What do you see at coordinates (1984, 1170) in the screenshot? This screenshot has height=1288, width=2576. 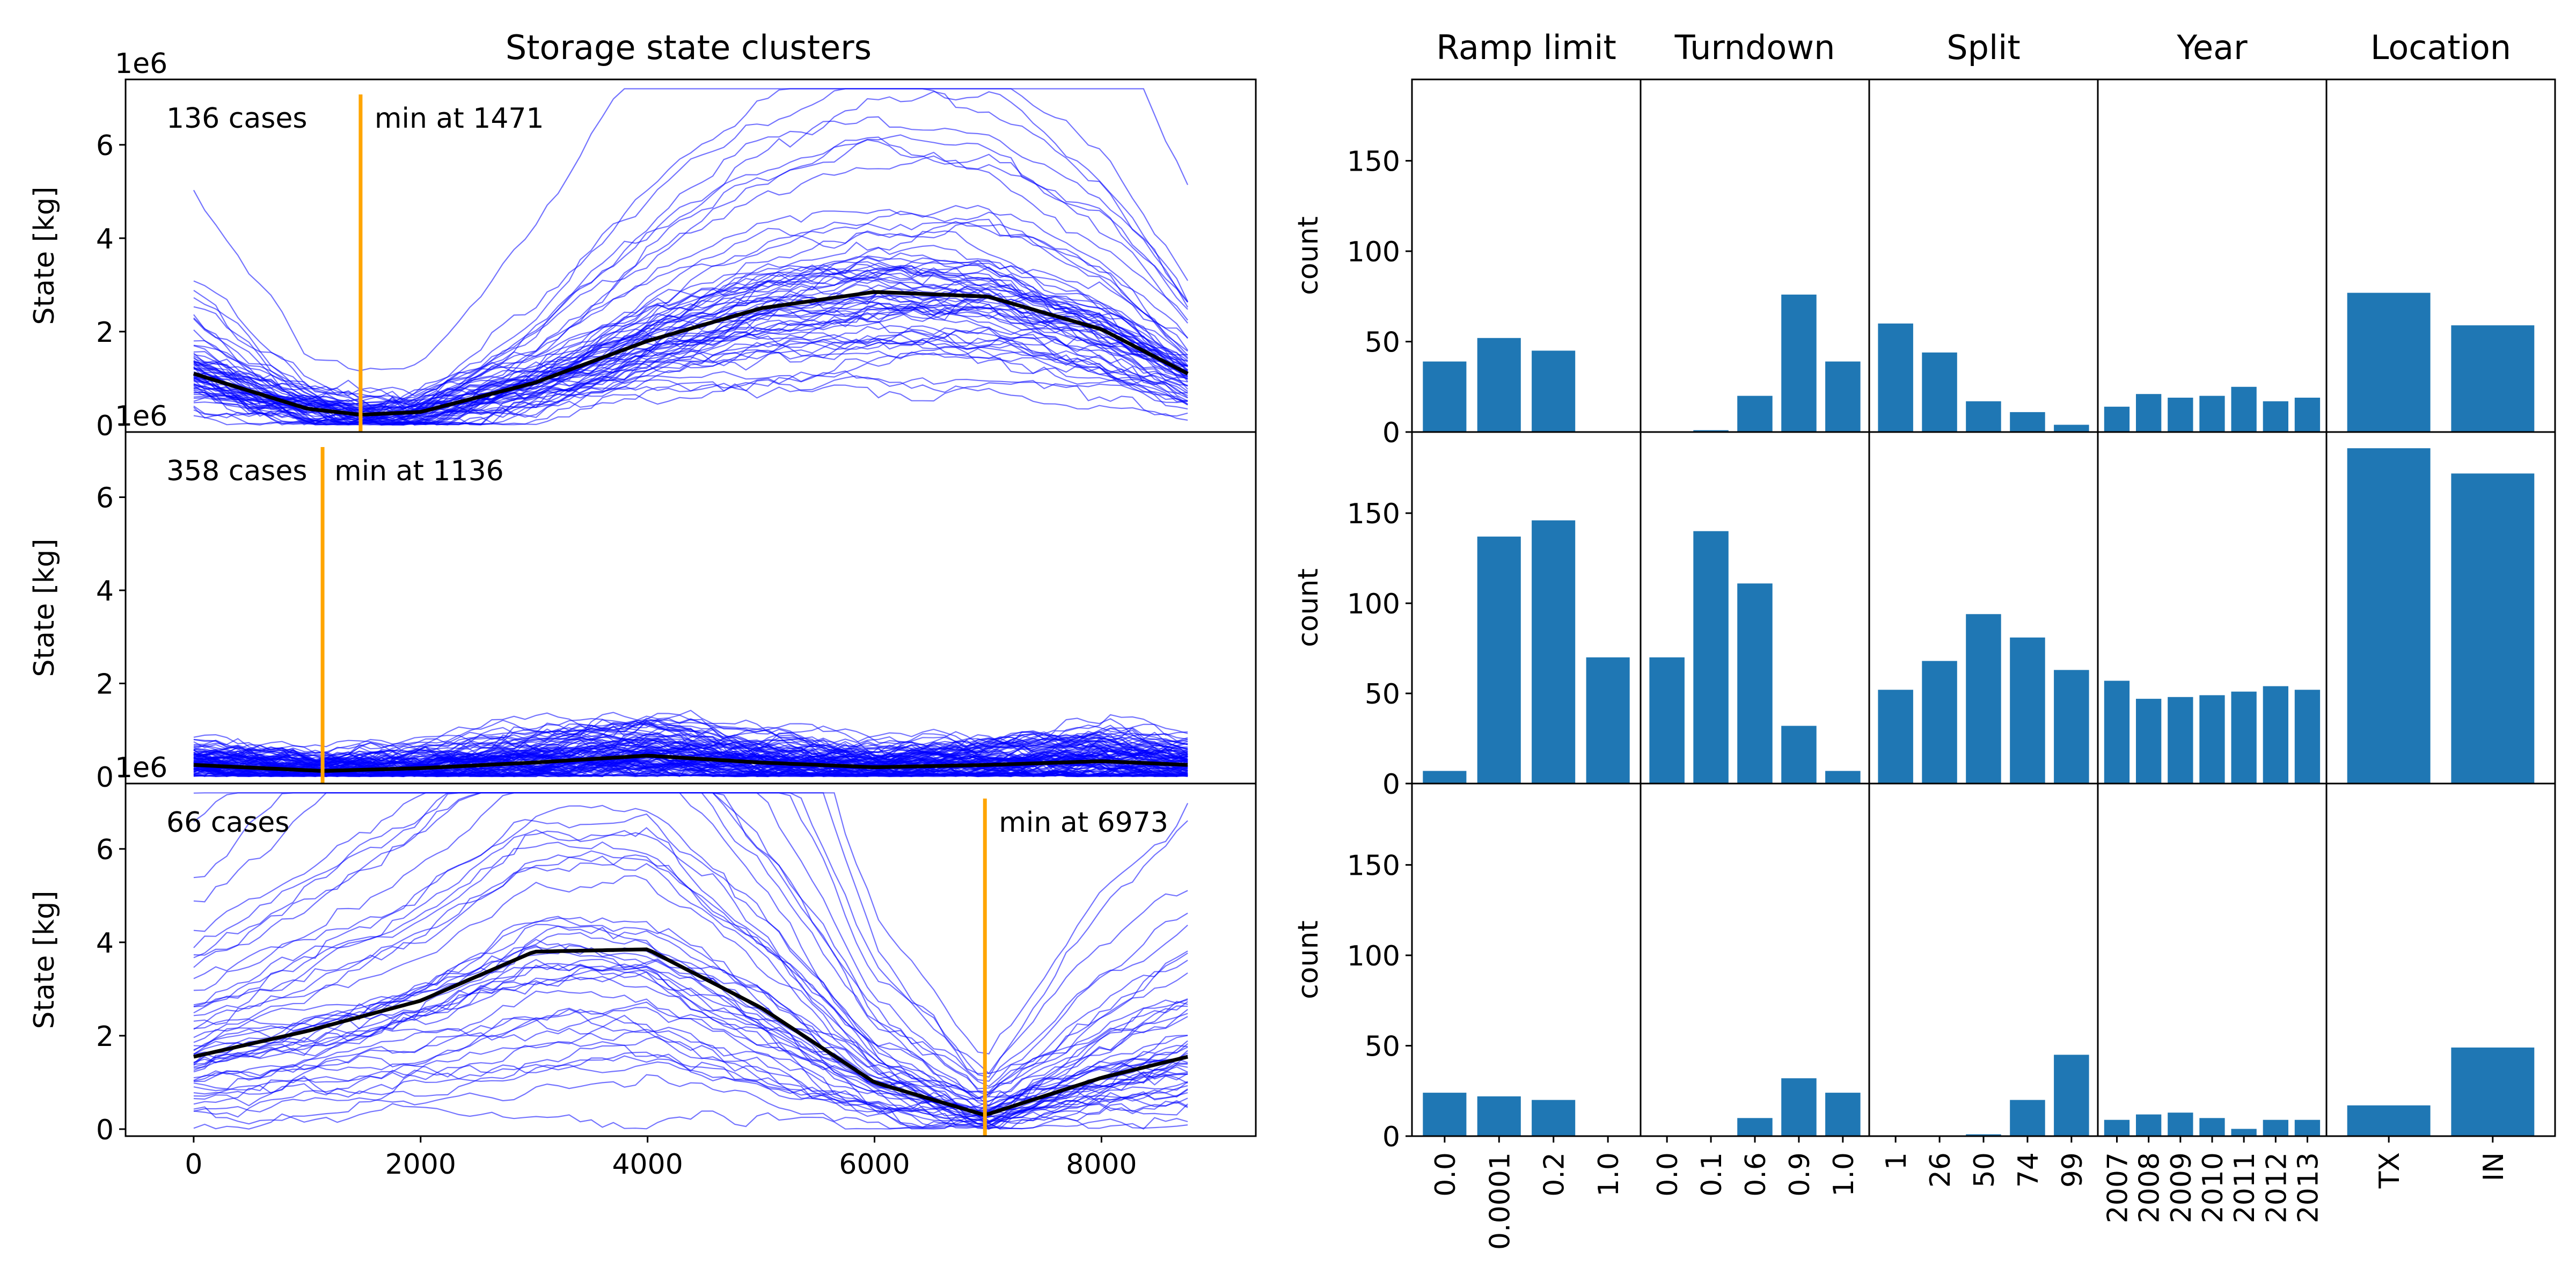 I see `category-tick-label: 50` at bounding box center [1984, 1170].